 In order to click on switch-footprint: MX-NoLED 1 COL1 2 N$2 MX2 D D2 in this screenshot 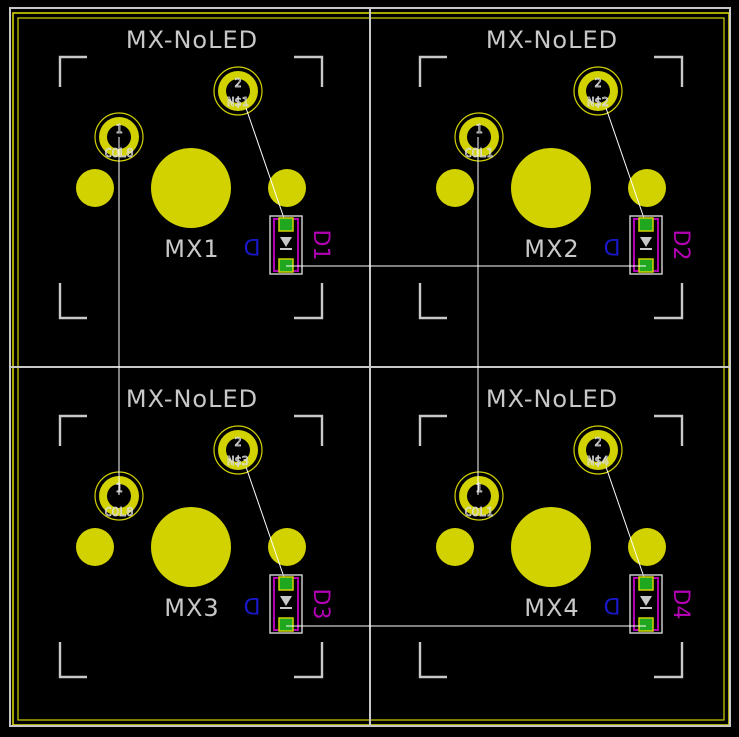, I will do `click(555, 173)`.